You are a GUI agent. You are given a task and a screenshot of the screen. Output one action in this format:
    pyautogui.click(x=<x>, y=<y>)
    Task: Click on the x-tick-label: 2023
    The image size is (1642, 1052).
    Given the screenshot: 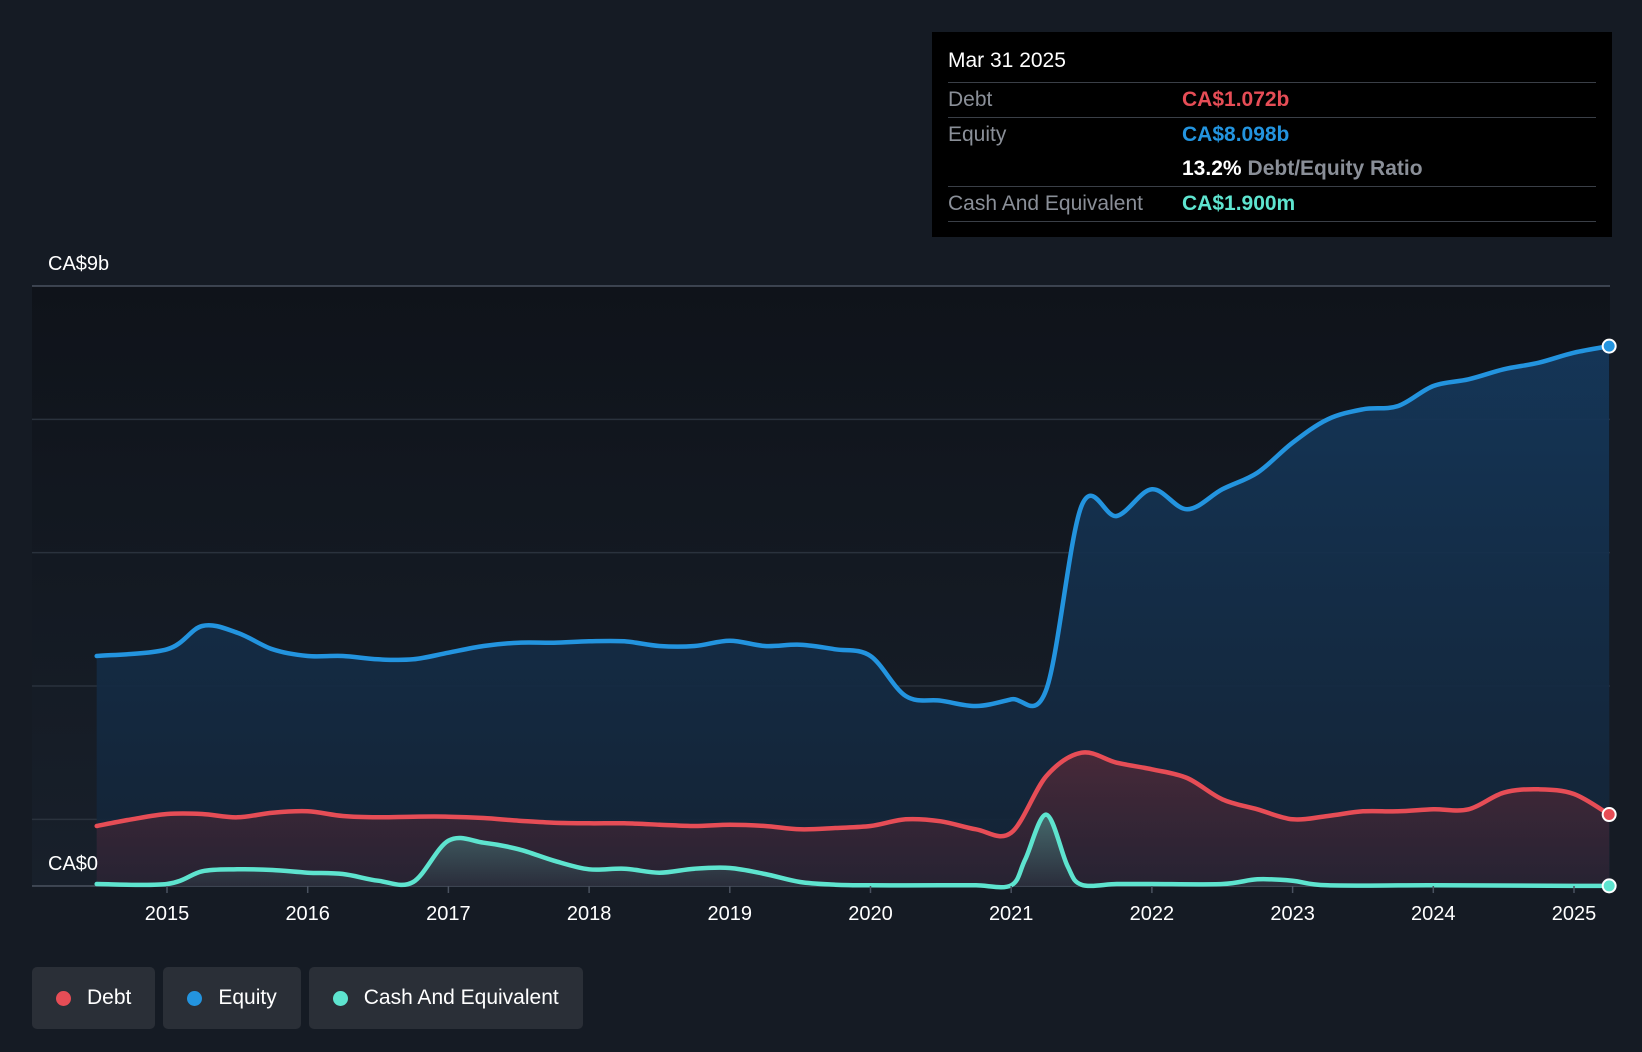 What is the action you would take?
    pyautogui.click(x=1292, y=914)
    